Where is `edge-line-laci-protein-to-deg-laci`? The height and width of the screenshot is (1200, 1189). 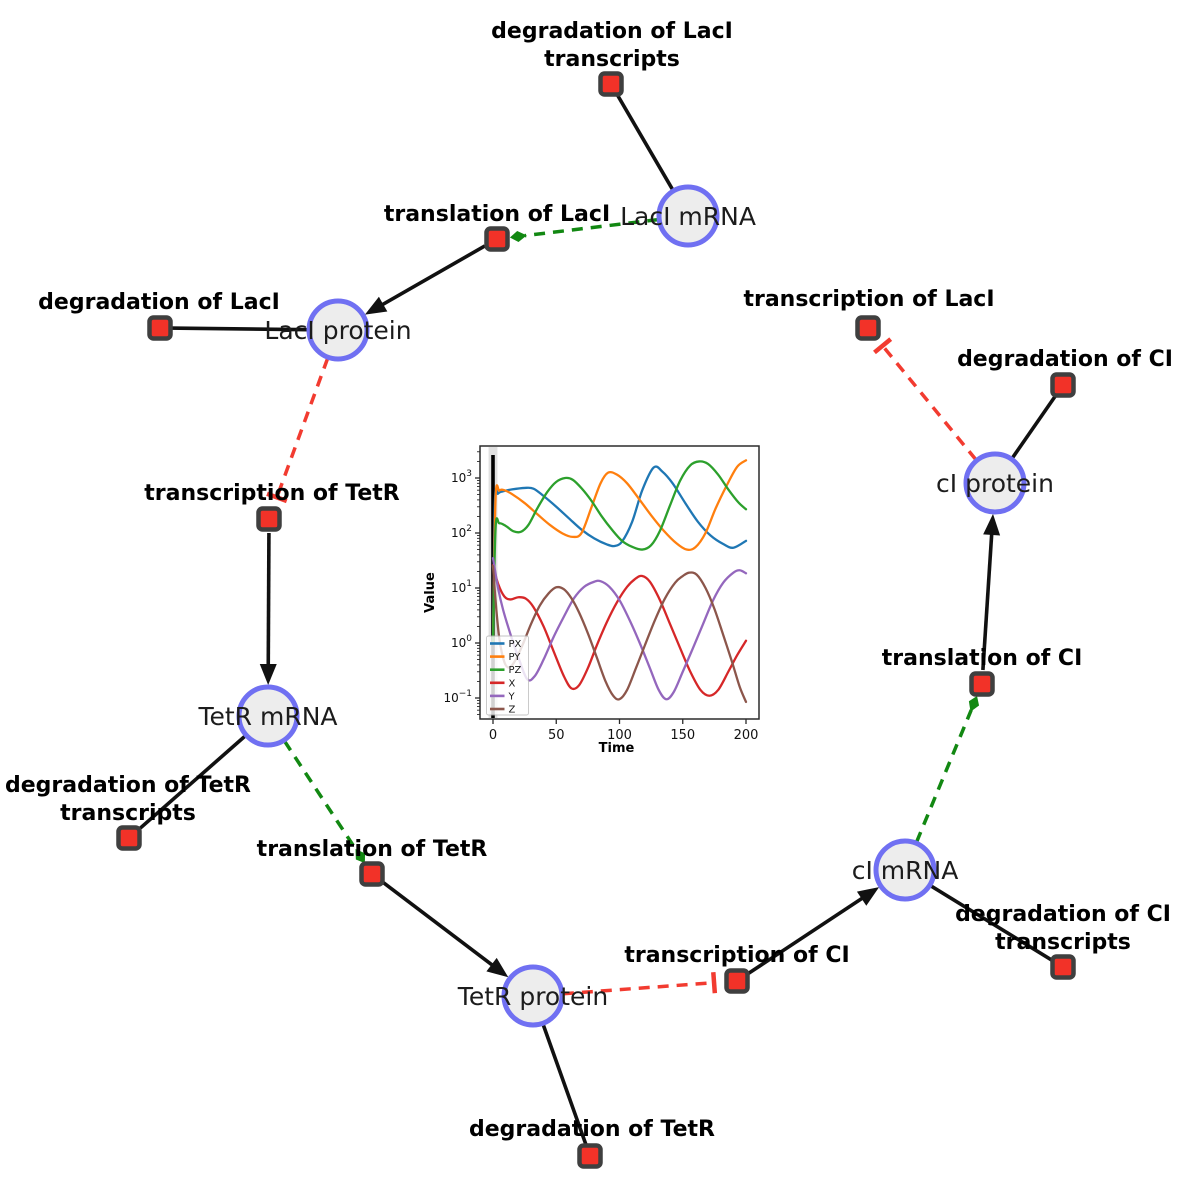 edge-line-laci-protein-to-deg-laci is located at coordinates (238, 329).